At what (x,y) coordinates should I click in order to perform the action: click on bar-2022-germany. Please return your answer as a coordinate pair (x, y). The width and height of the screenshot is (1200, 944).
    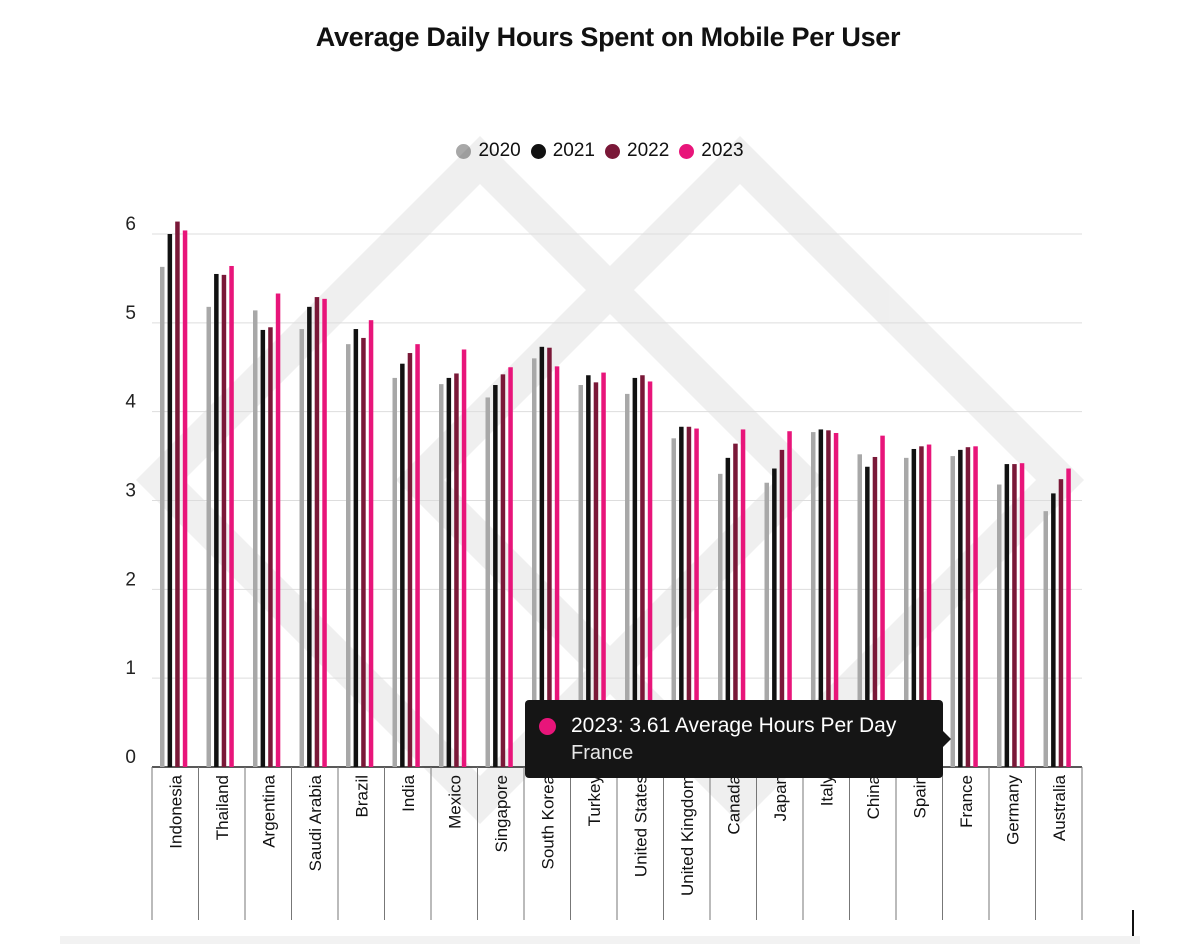
    Looking at the image, I should click on (1014, 615).